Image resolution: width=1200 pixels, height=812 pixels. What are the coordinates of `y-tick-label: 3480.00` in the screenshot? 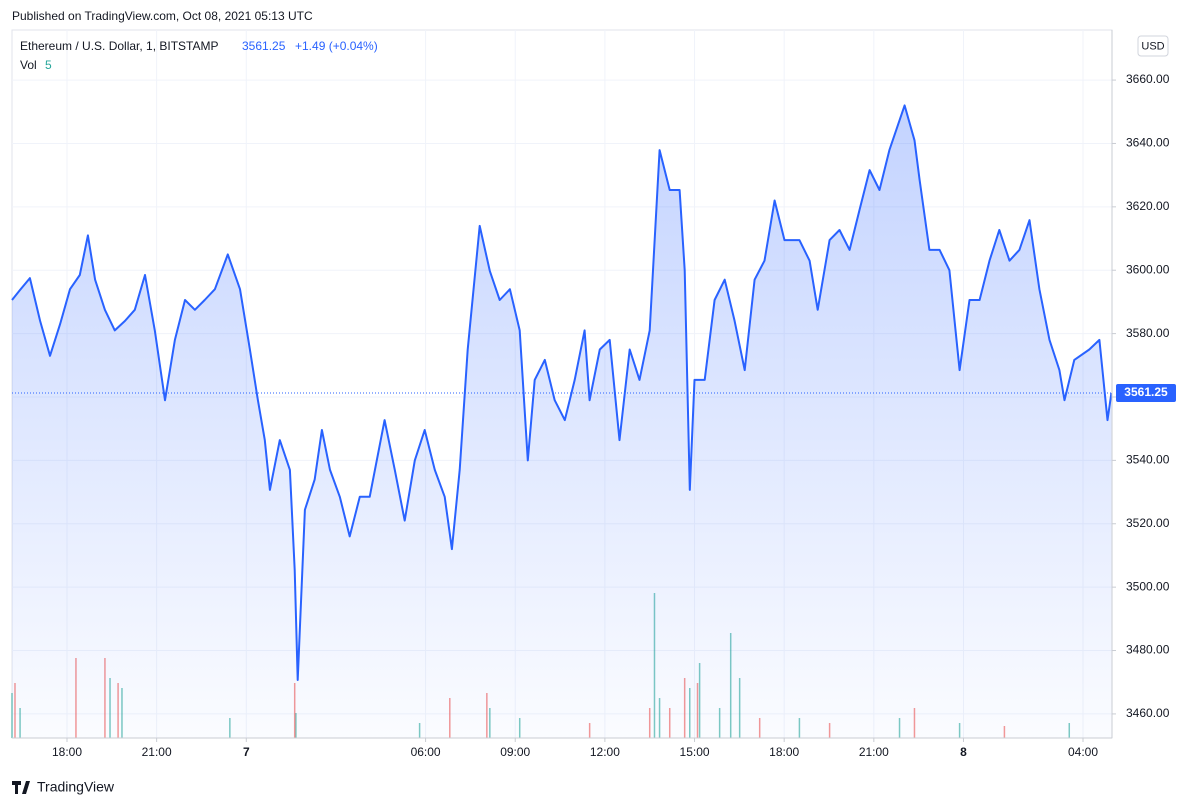 It's located at (1148, 650).